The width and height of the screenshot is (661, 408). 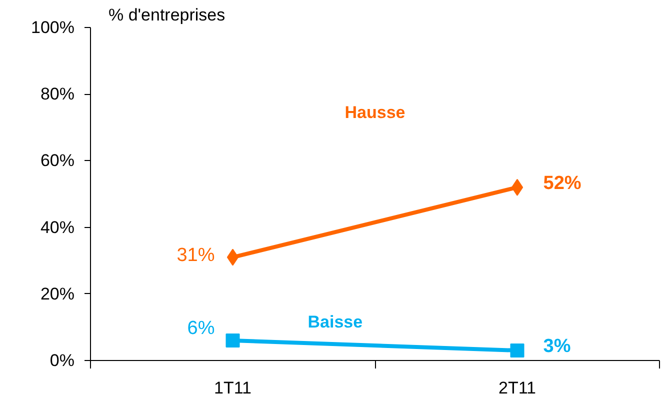 What do you see at coordinates (562, 183) in the screenshot?
I see `data-label: 52%` at bounding box center [562, 183].